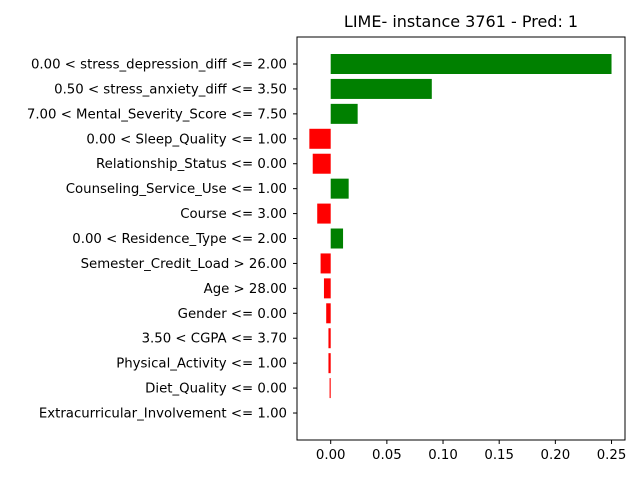 This screenshot has height=480, width=640. What do you see at coordinates (461, 21) in the screenshot?
I see `chart-title: LIME- instance 3761 - Pred: 1` at bounding box center [461, 21].